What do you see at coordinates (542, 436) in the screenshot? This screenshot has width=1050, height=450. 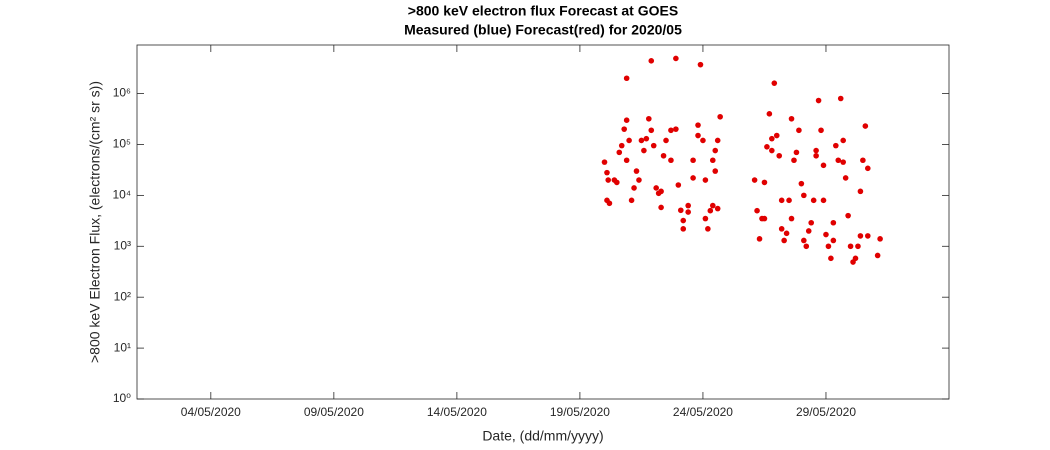 I see `x-axis-label: Date, (dd/mm/yyyy)` at bounding box center [542, 436].